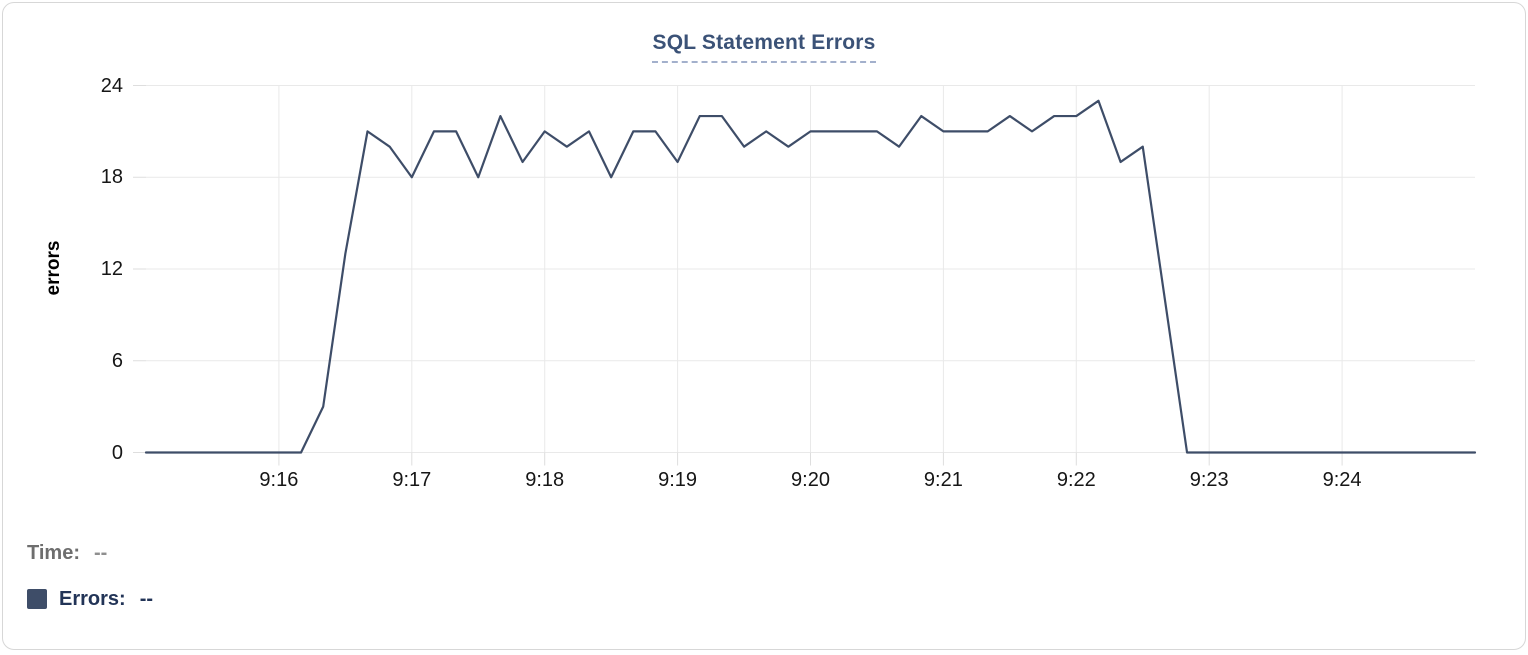 This screenshot has height=655, width=1528. What do you see at coordinates (100, 553) in the screenshot?
I see `legend-time-value: --` at bounding box center [100, 553].